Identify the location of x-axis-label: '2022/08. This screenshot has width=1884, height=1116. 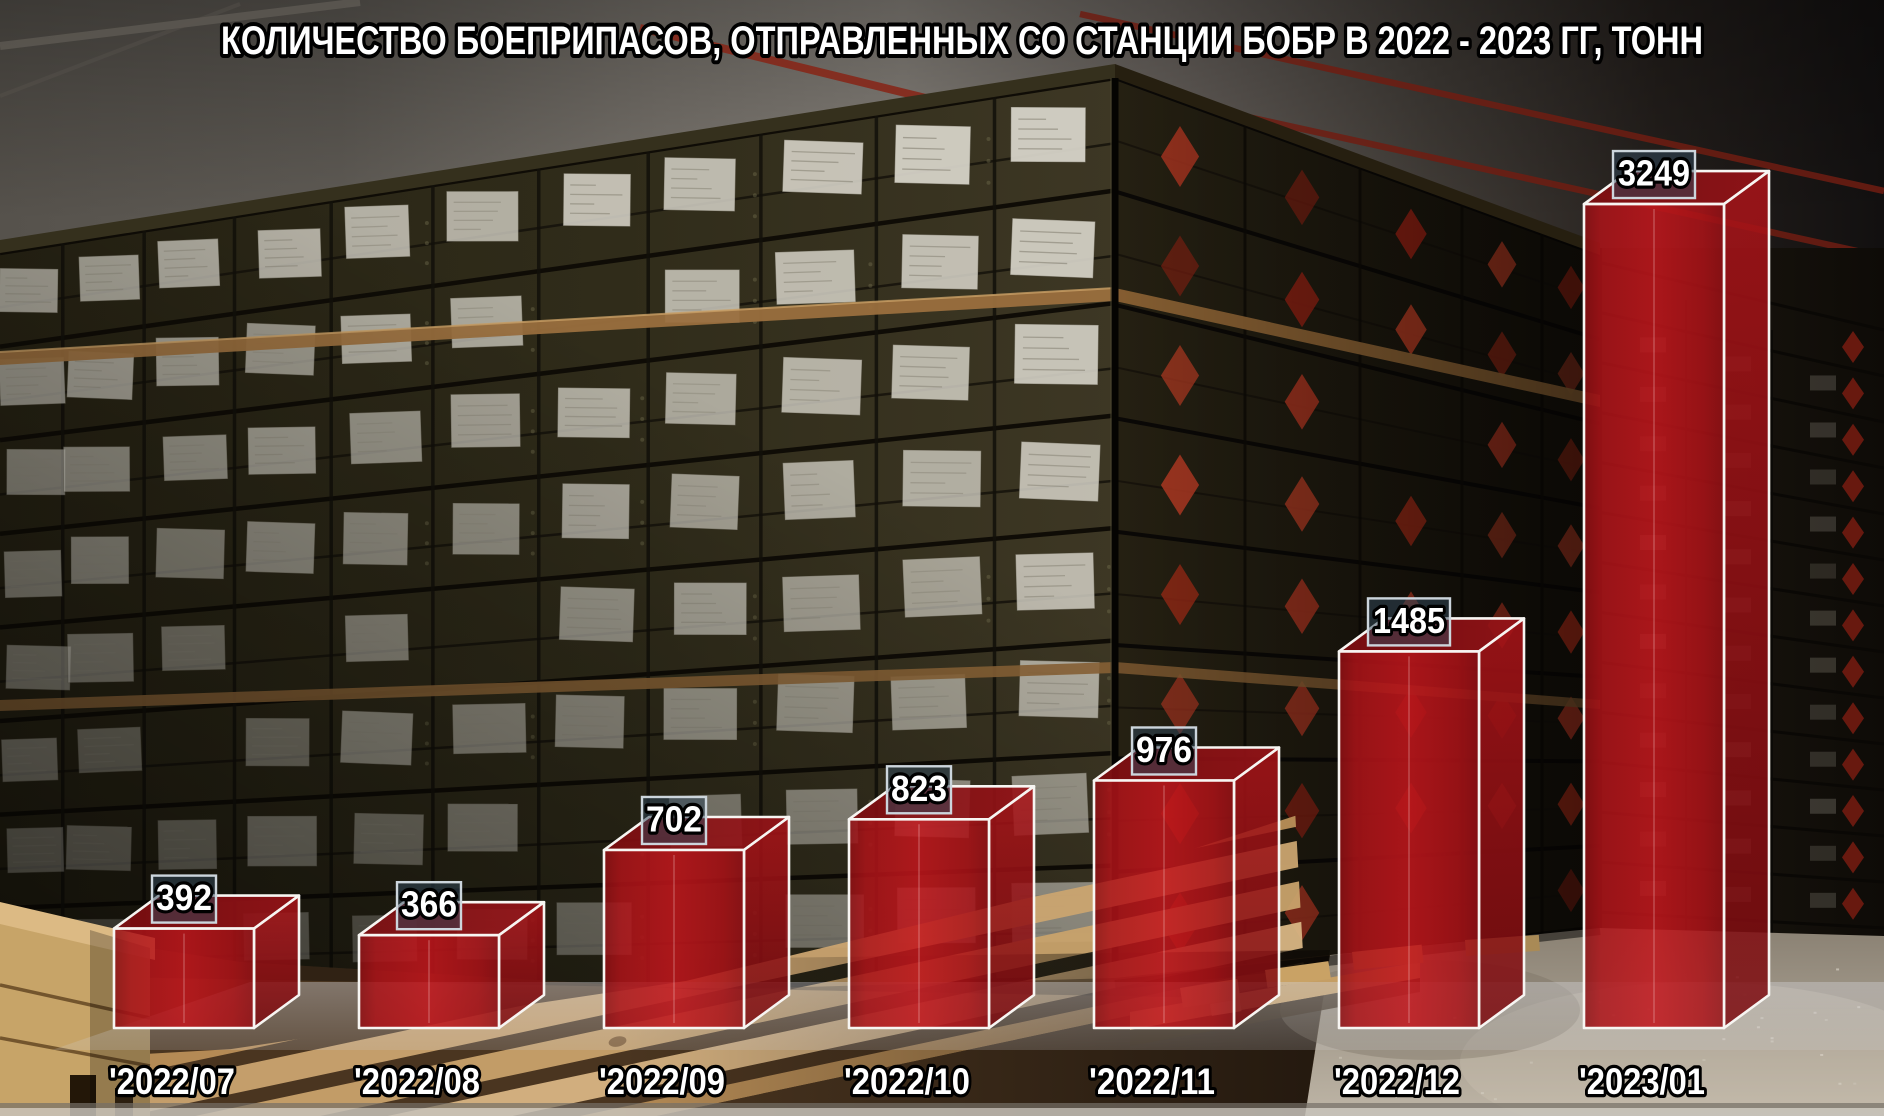
(417, 1081).